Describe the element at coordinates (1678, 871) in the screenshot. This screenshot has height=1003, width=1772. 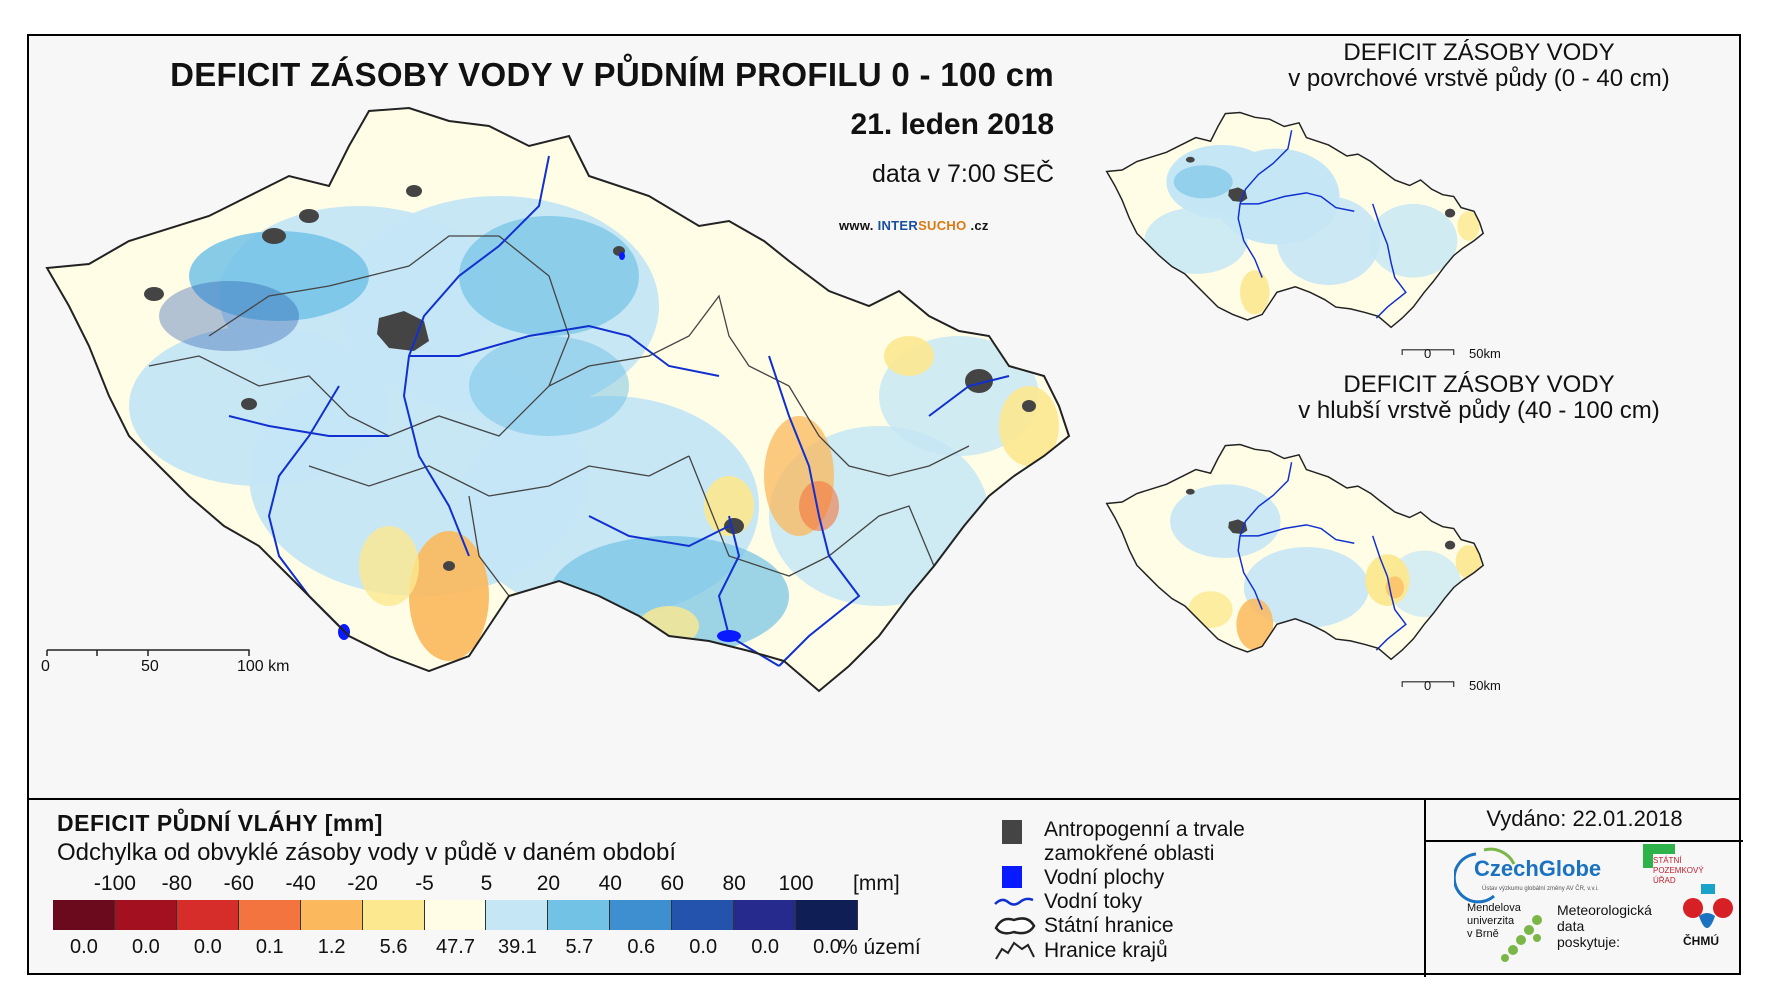
I see `spu-logo-text: STÁTNÍ POZEMKOVÝ ÚŘAD` at that location.